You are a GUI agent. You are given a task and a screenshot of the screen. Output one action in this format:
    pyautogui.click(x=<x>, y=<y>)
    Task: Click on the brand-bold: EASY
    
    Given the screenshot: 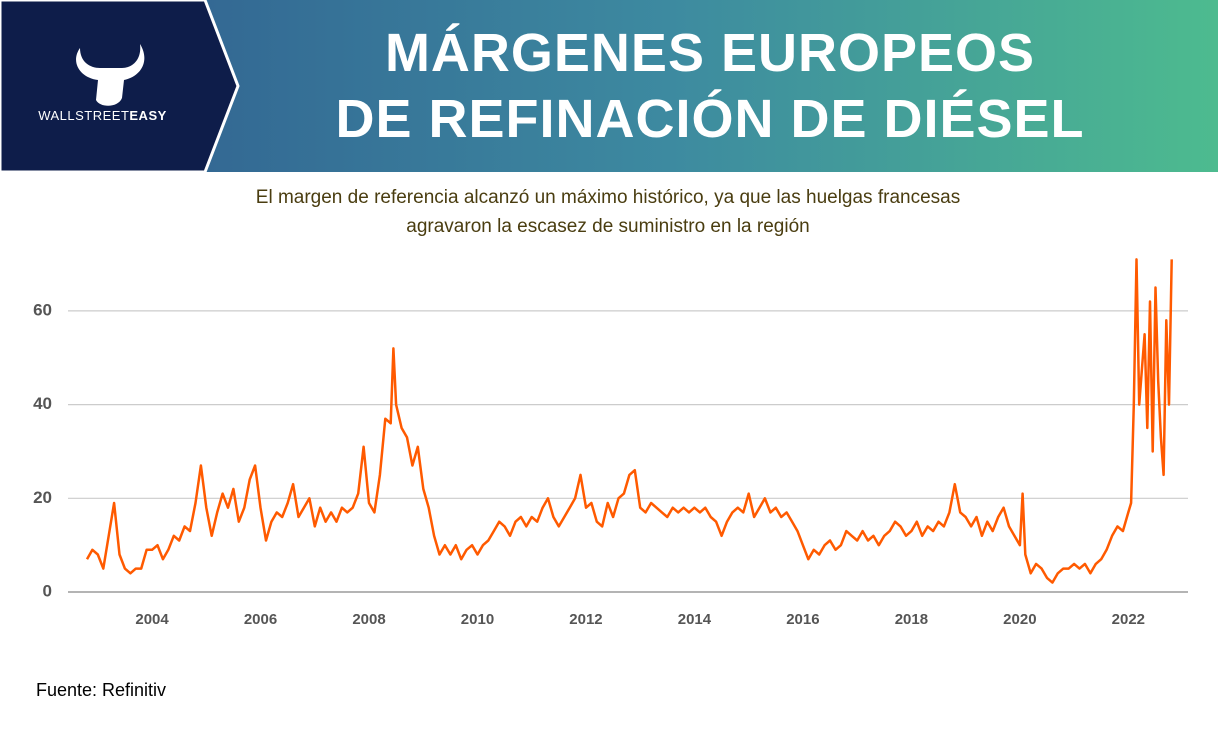 What is the action you would take?
    pyautogui.click(x=148, y=115)
    